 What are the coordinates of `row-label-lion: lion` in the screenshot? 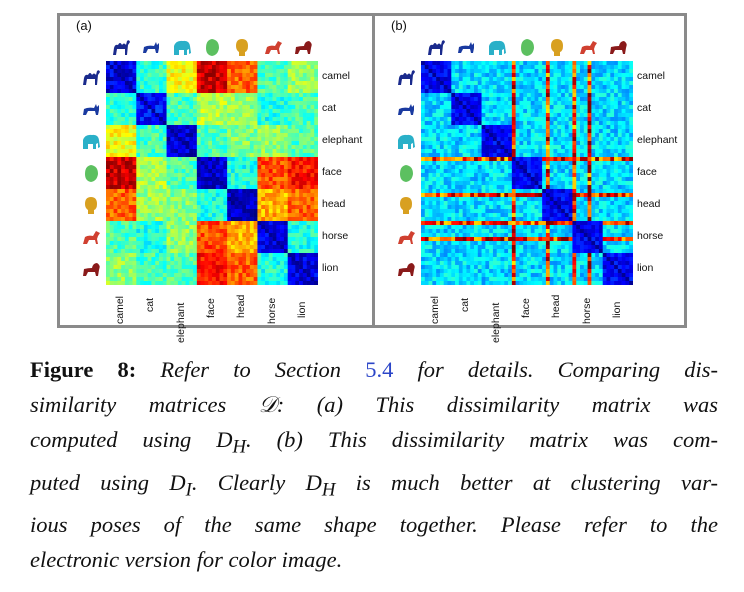 It's located at (330, 268).